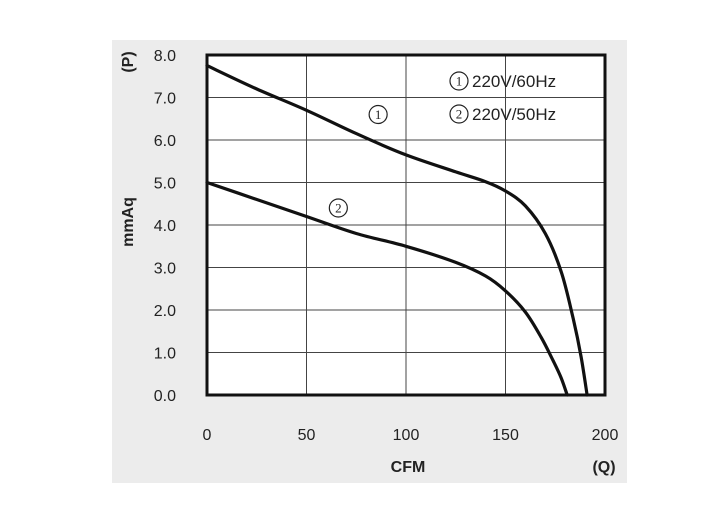 This screenshot has height=523, width=705. I want to click on x-tick-label-0: 0, so click(207, 435).